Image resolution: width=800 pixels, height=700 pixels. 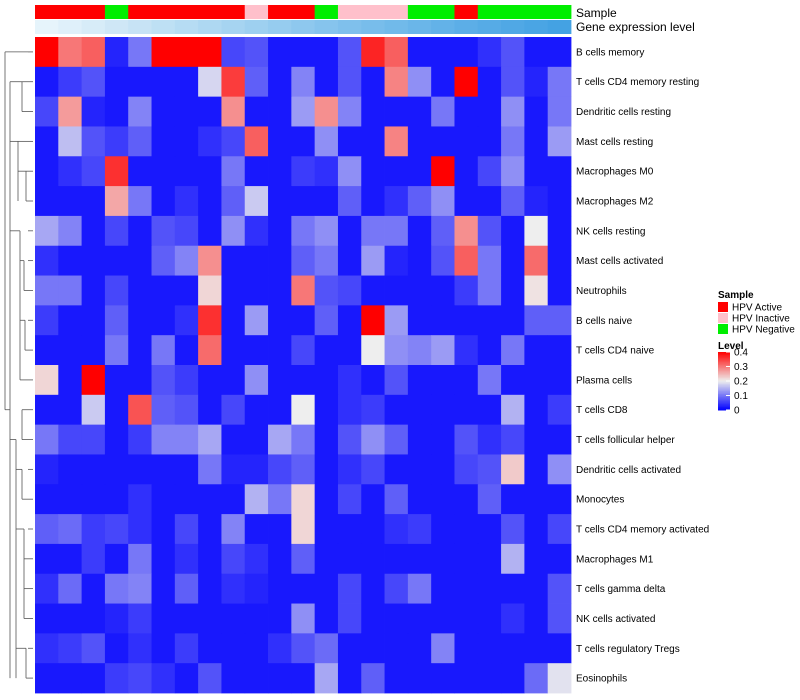 What do you see at coordinates (731, 346) in the screenshot?
I see `level-legend-title: Level` at bounding box center [731, 346].